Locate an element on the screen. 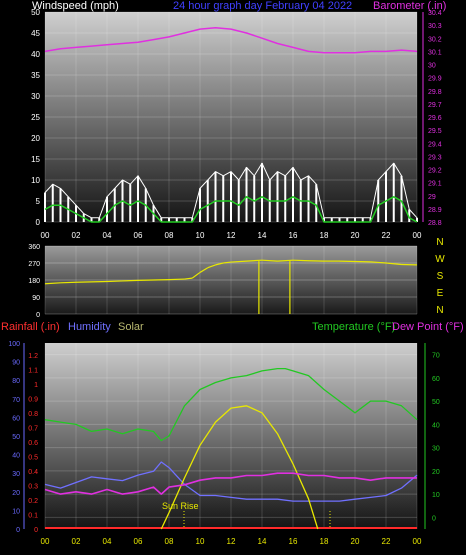 This screenshot has width=466, height=555. direction-panel is located at coordinates (231, 280).